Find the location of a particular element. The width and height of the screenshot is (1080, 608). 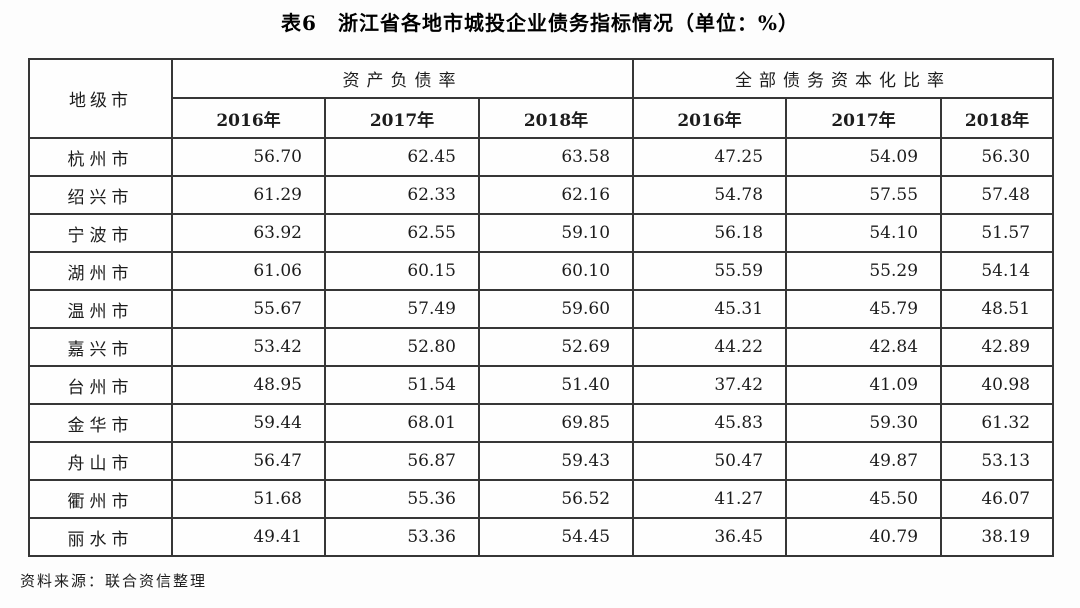

value-cell: 52.80 is located at coordinates (402, 347).